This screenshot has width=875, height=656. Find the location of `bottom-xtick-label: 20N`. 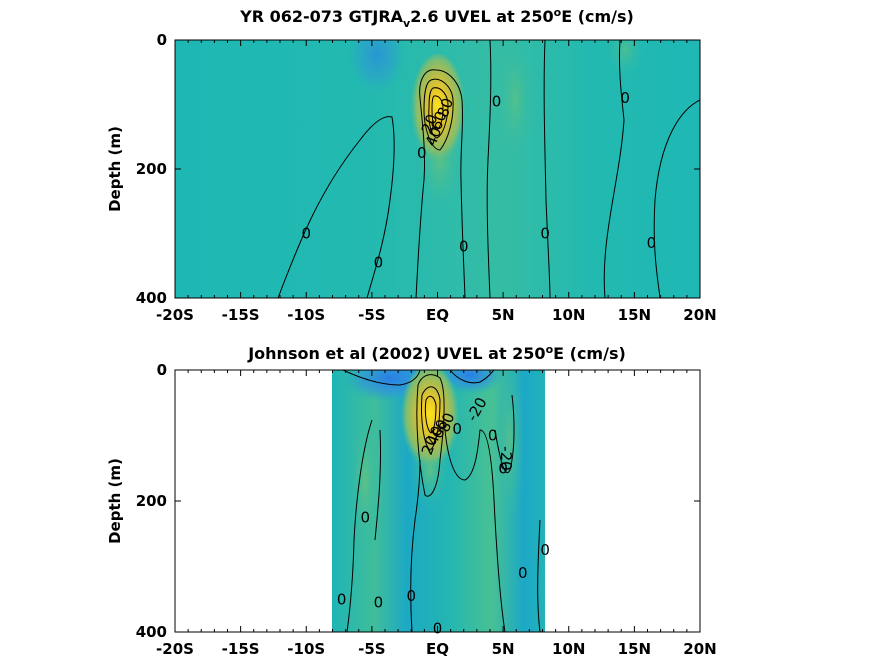

bottom-xtick-label: 20N is located at coordinates (699, 648).